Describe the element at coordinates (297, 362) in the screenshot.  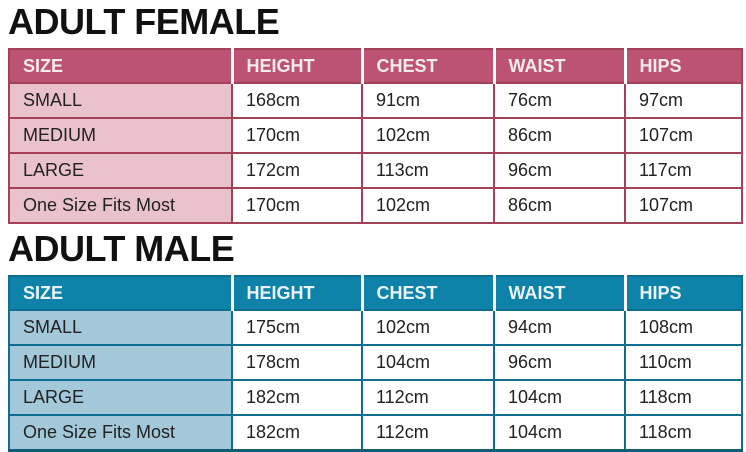
I see `data-cell: 178cm` at that location.